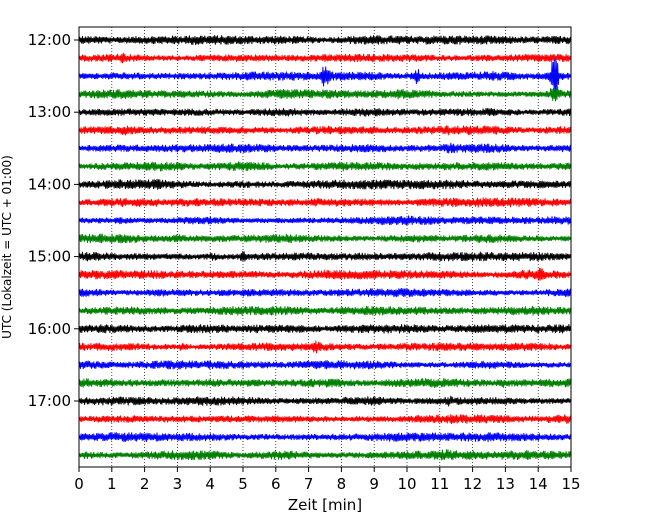 Image resolution: width=650 pixels, height=520 pixels. Describe the element at coordinates (327, 480) in the screenshot. I see `x-axis-ticks: 0 1 2 3 4 5 6 7 8 9 10 11 12 13 14 15` at that location.